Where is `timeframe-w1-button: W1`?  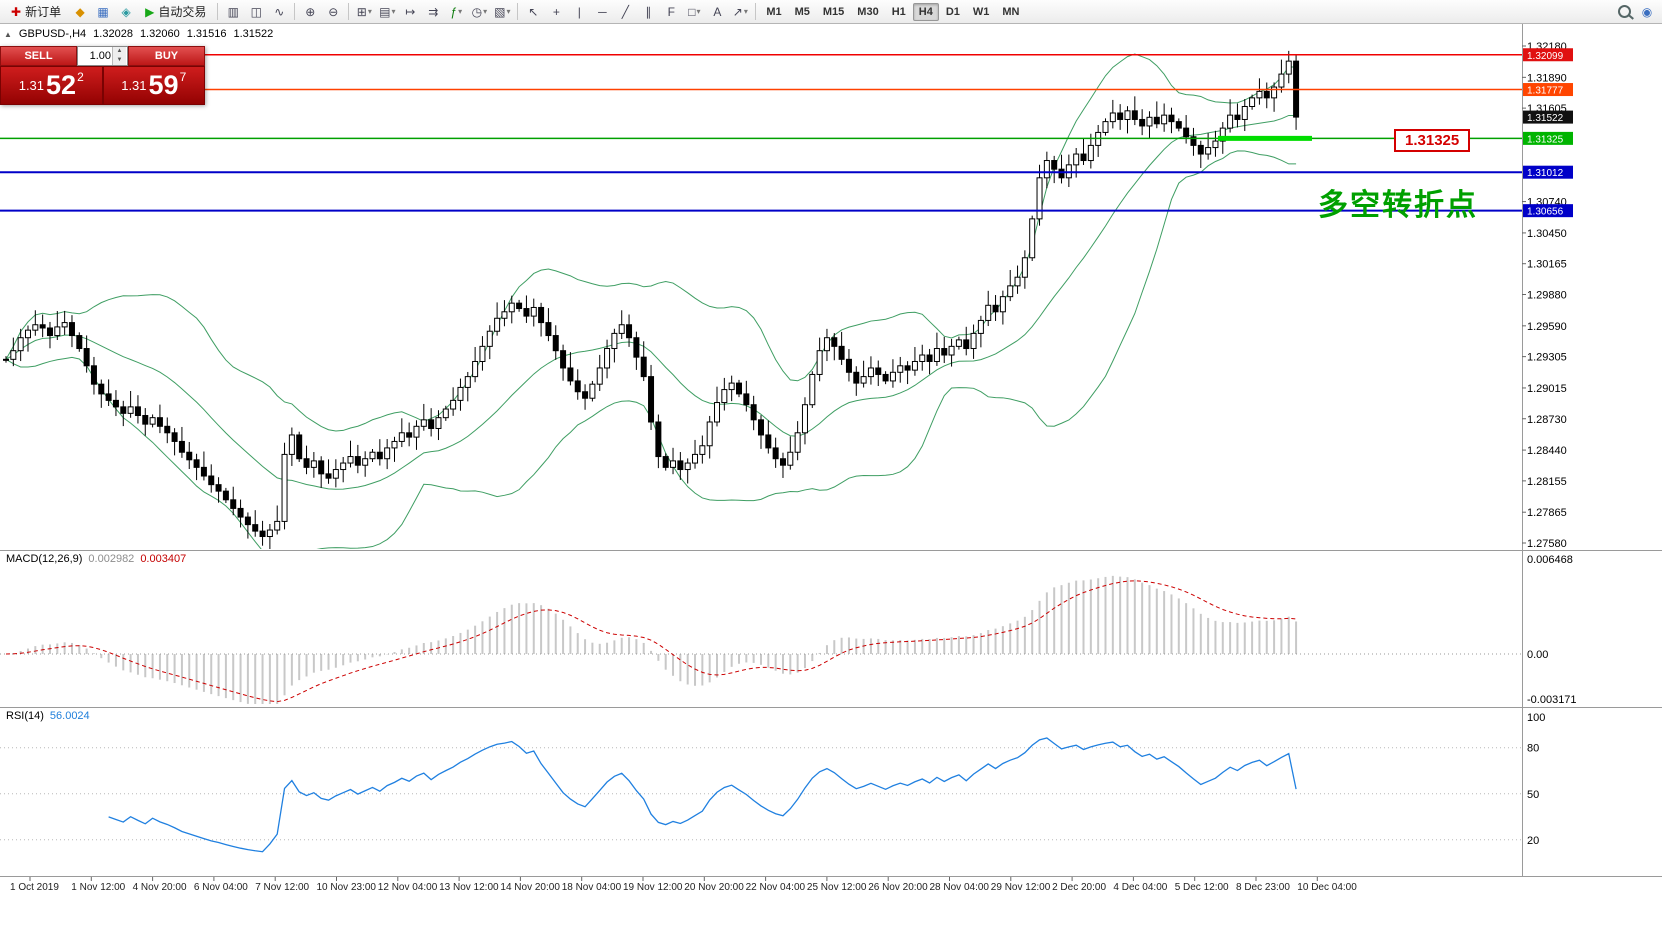 timeframe-w1-button: W1 is located at coordinates (981, 11).